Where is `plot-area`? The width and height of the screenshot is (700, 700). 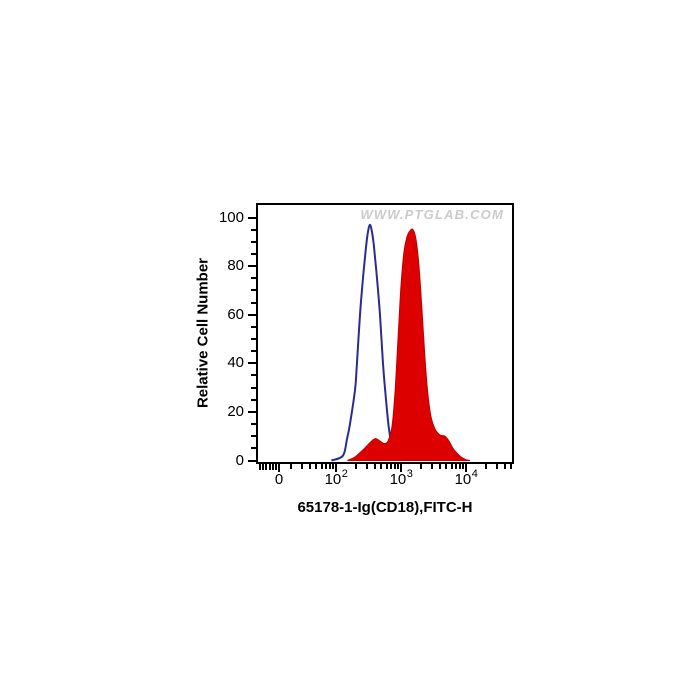
plot-area is located at coordinates (385, 333).